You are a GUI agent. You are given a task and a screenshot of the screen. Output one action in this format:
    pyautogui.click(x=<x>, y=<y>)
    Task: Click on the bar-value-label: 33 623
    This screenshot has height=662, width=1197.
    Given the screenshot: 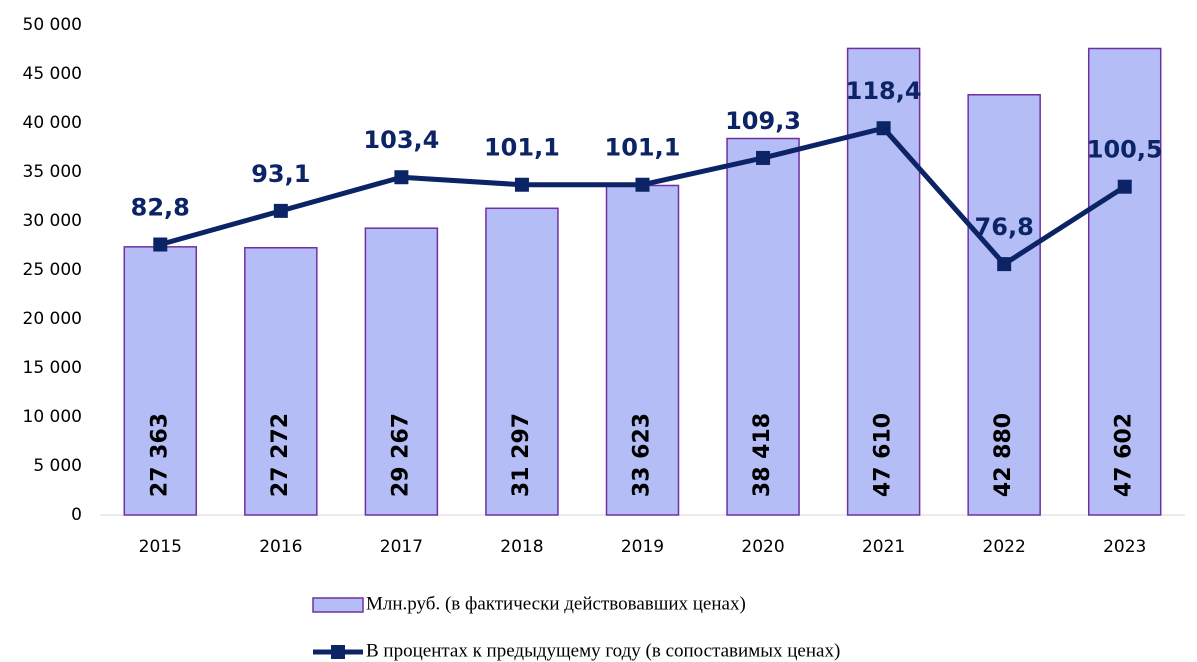 What is the action you would take?
    pyautogui.click(x=642, y=455)
    